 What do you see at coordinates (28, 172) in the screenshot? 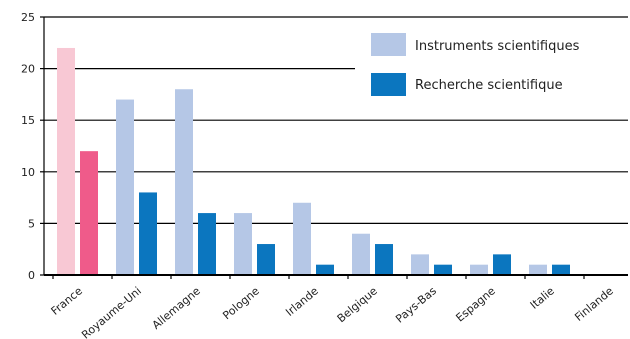
I see `y-tick-label: 10` at bounding box center [28, 172].